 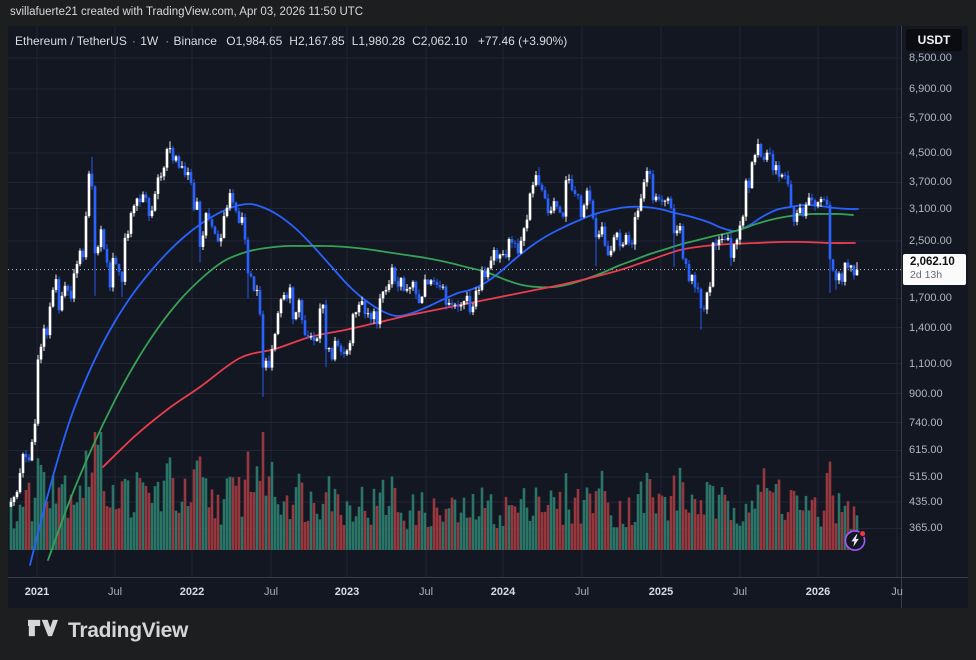 What do you see at coordinates (930, 327) in the screenshot?
I see `price-axis-label: 1,400.00` at bounding box center [930, 327].